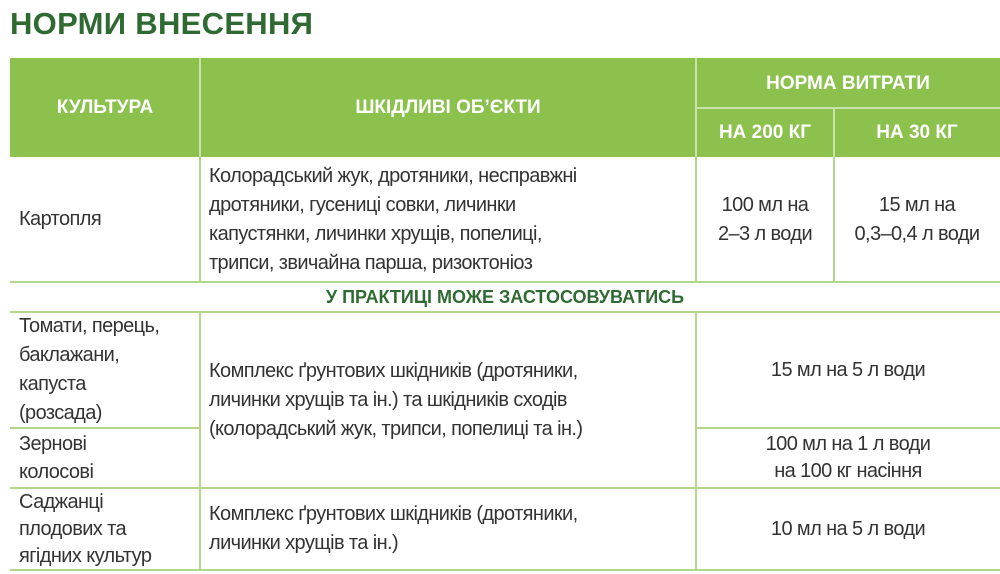 The height and width of the screenshot is (574, 1000). I want to click on text-line: 2–3 л води, so click(765, 233).